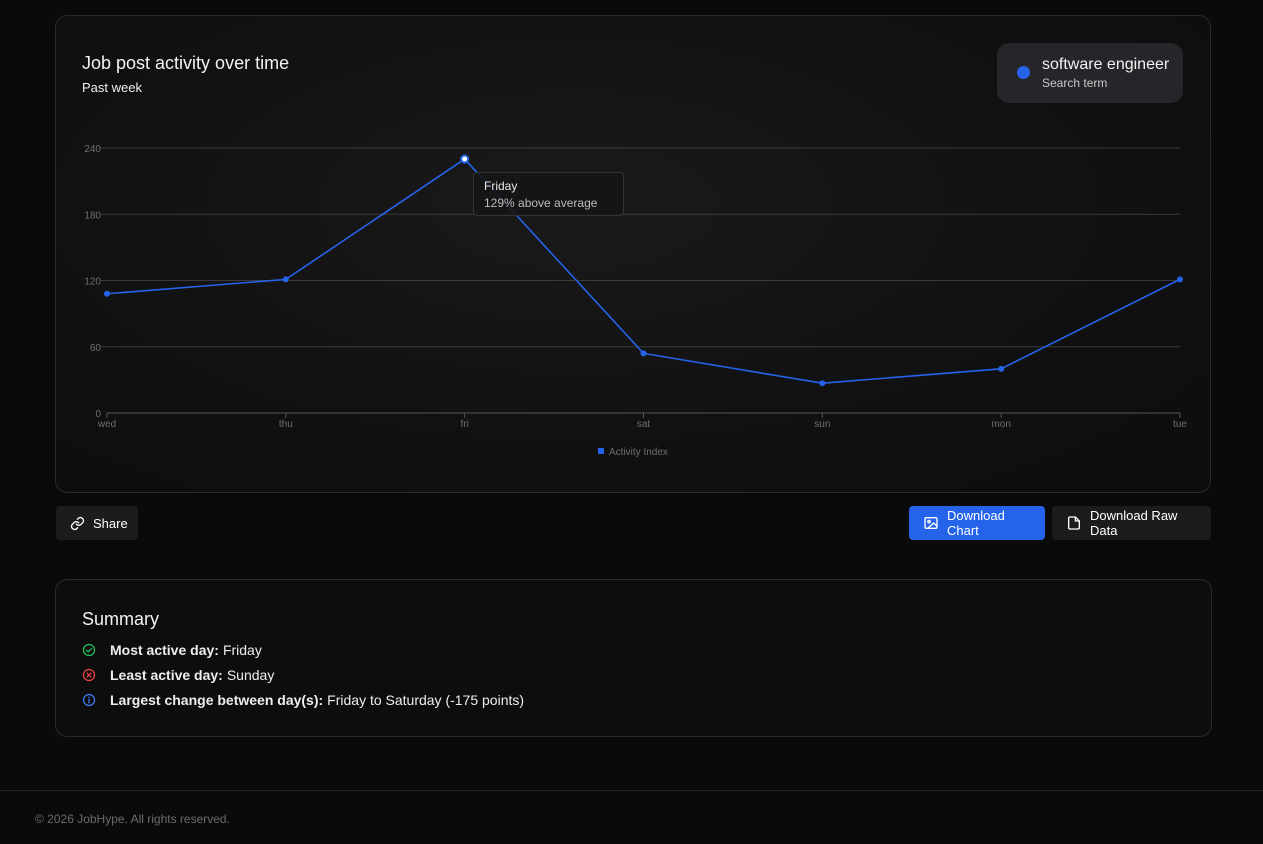 This screenshot has height=844, width=1263. I want to click on image-icon, so click(931, 523).